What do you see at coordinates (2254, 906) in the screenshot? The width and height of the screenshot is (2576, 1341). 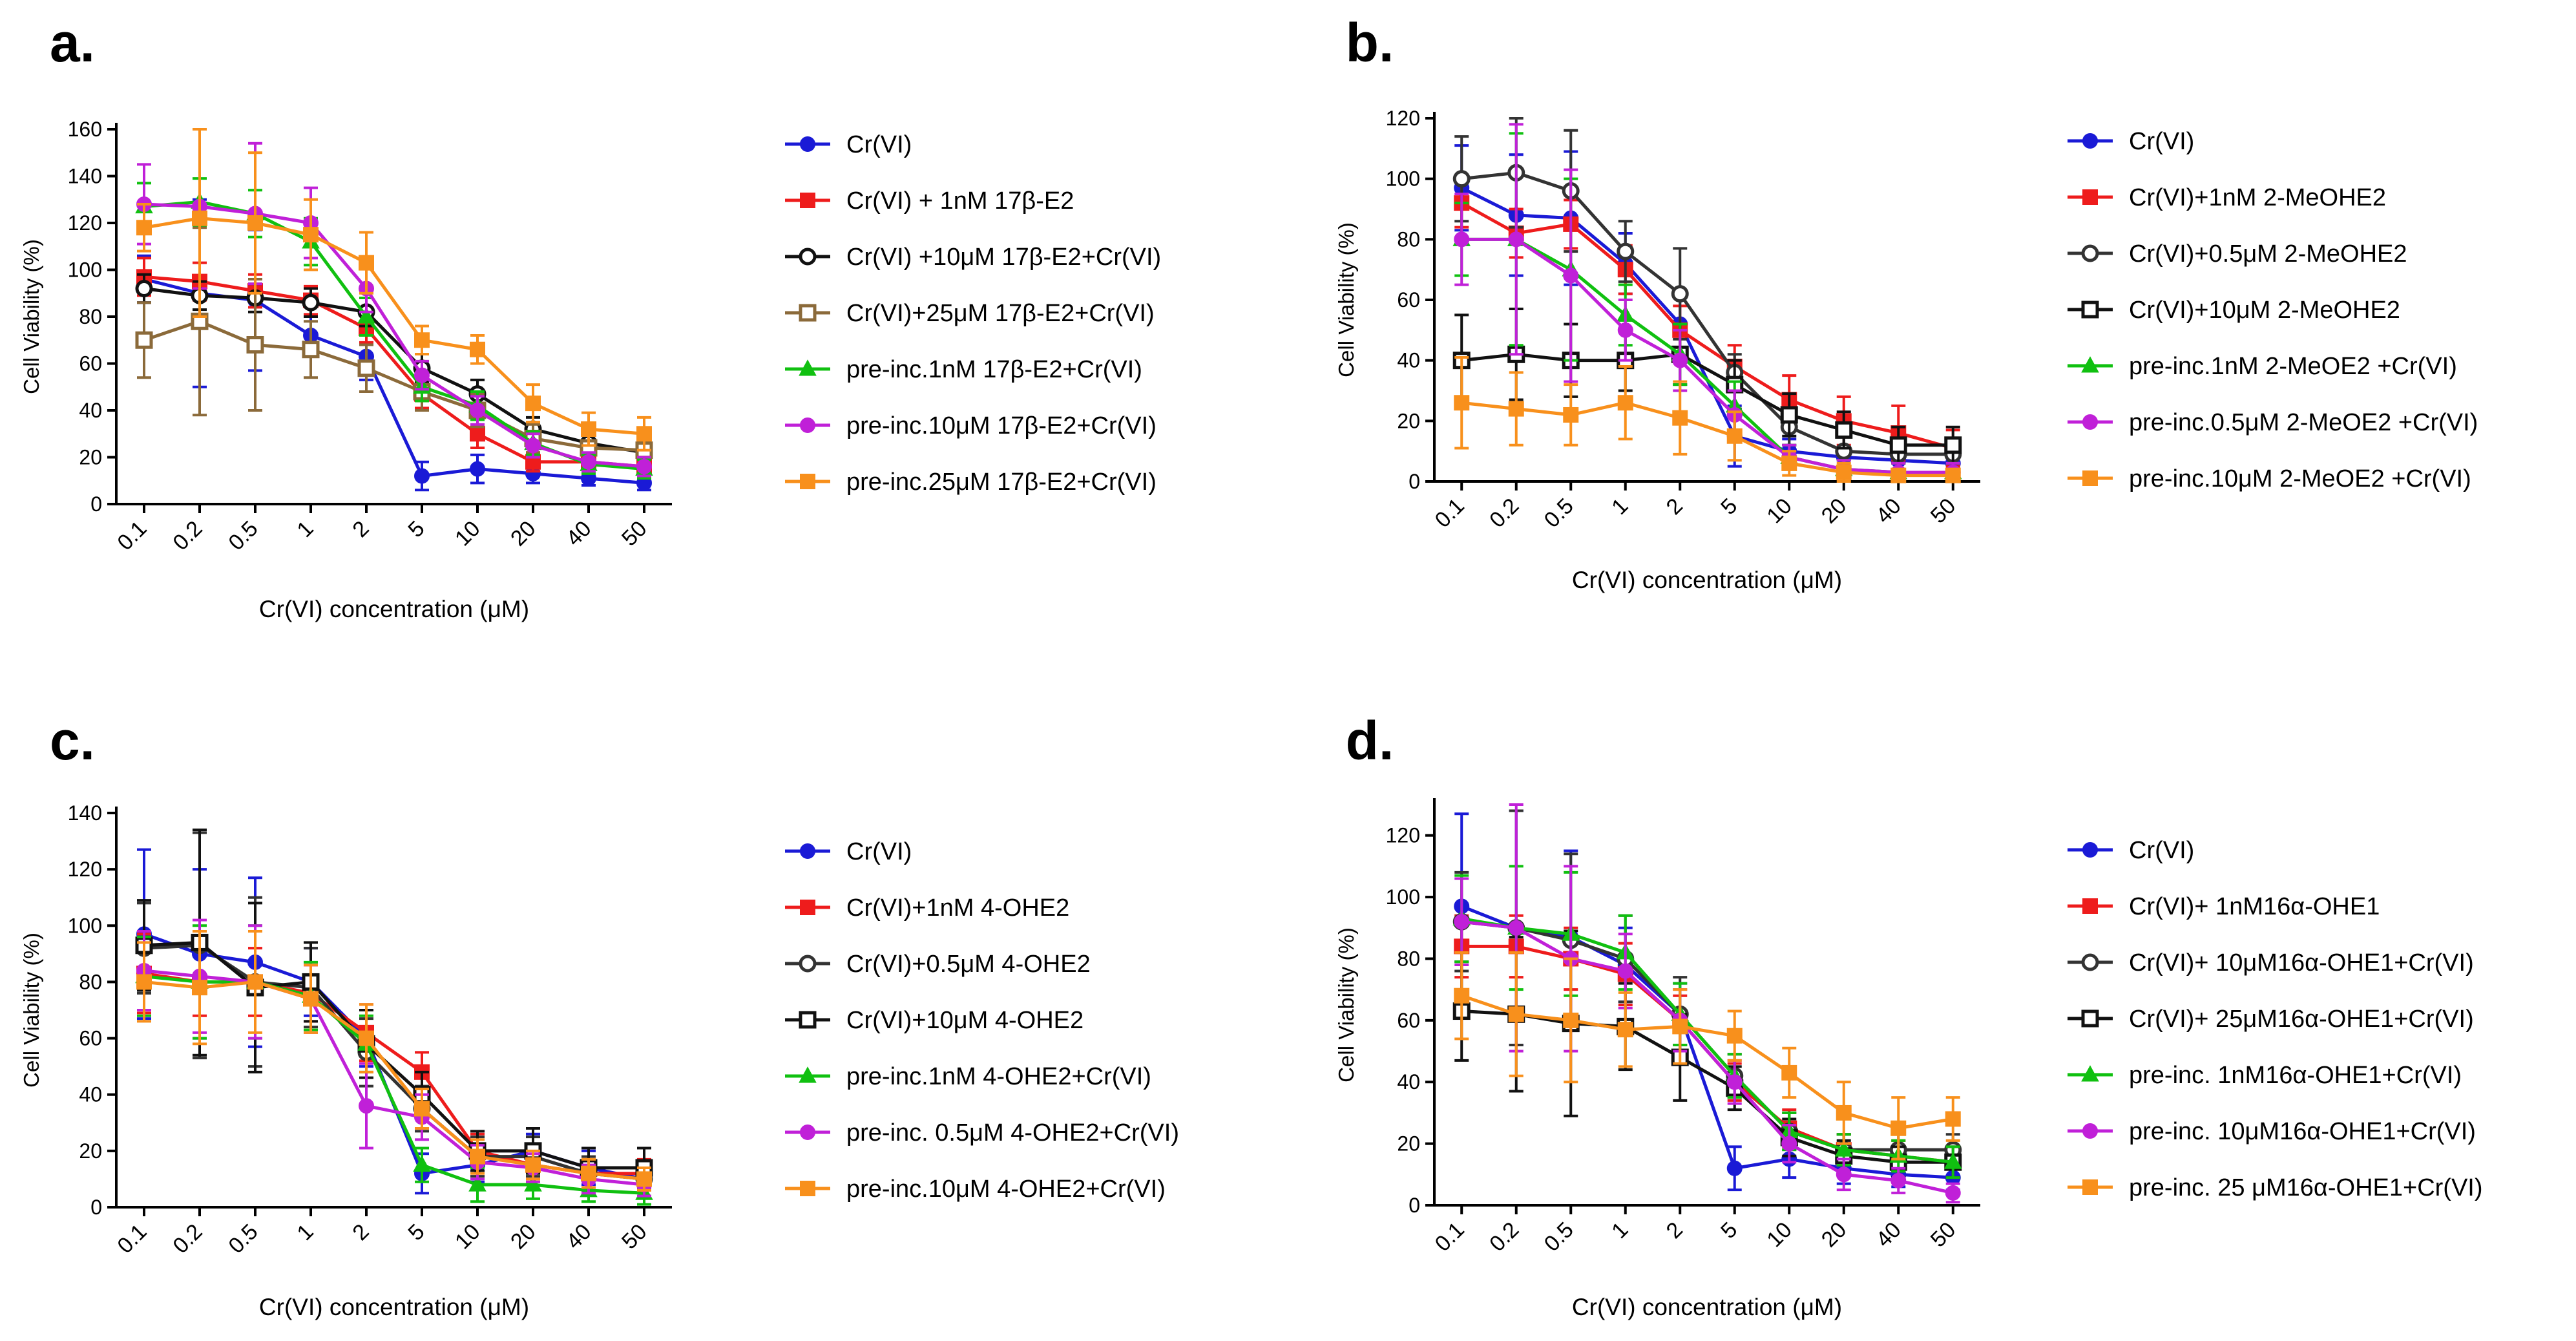 I see `legend-label: Cr(VI)+ 1nM16α-OHE1` at bounding box center [2254, 906].